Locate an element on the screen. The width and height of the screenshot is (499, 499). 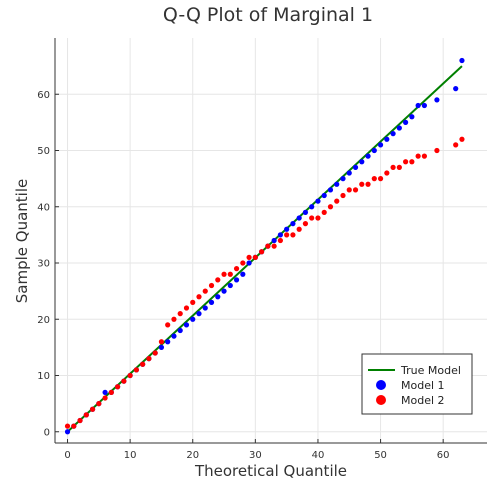
y-tick-label: 40 is located at coordinates (43, 207).